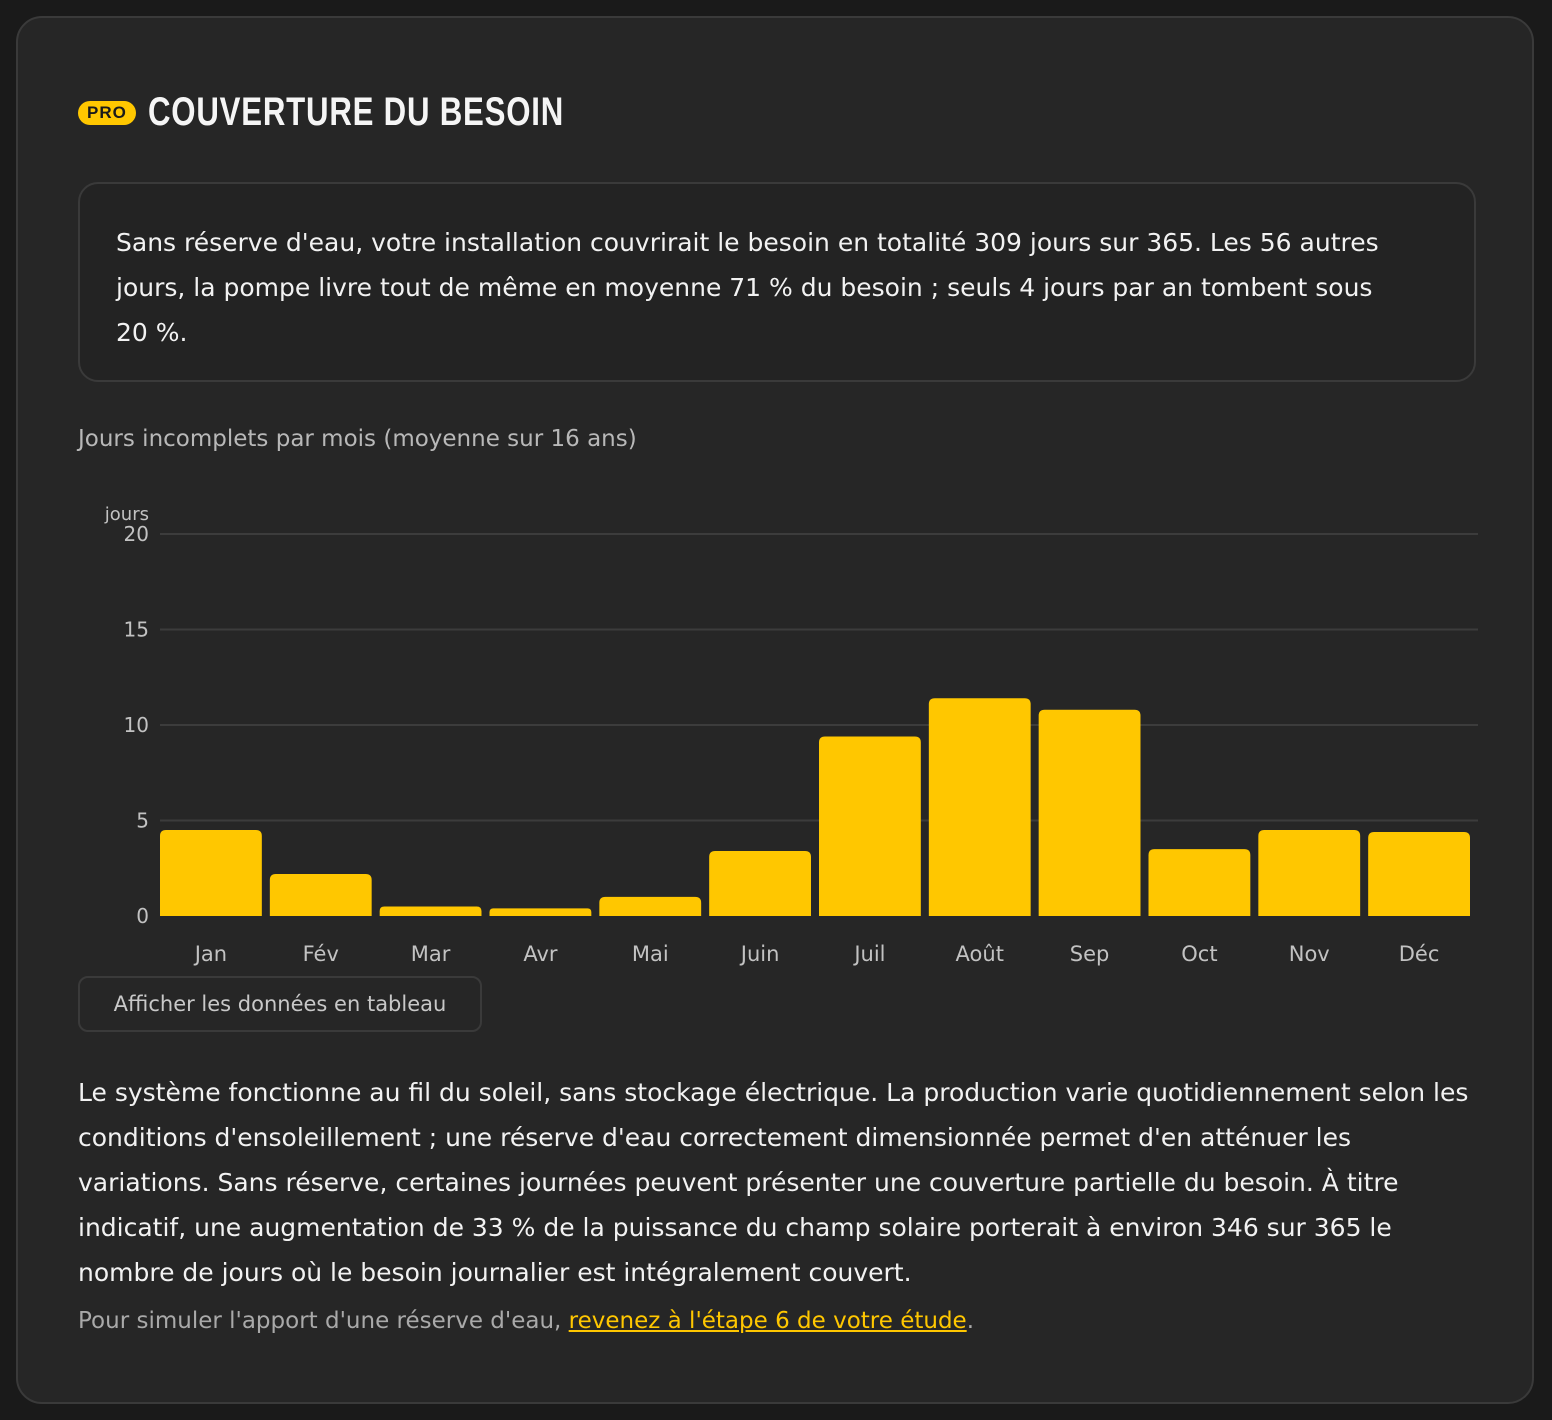 This screenshot has height=1420, width=1552. I want to click on y-tick-label: 20, so click(136, 534).